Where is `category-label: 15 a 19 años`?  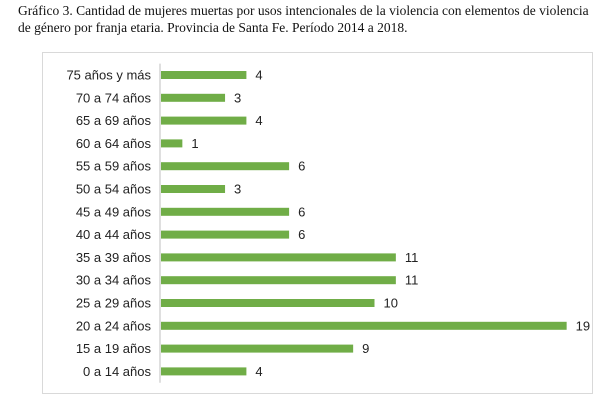
category-label: 15 a 19 años is located at coordinates (114, 348).